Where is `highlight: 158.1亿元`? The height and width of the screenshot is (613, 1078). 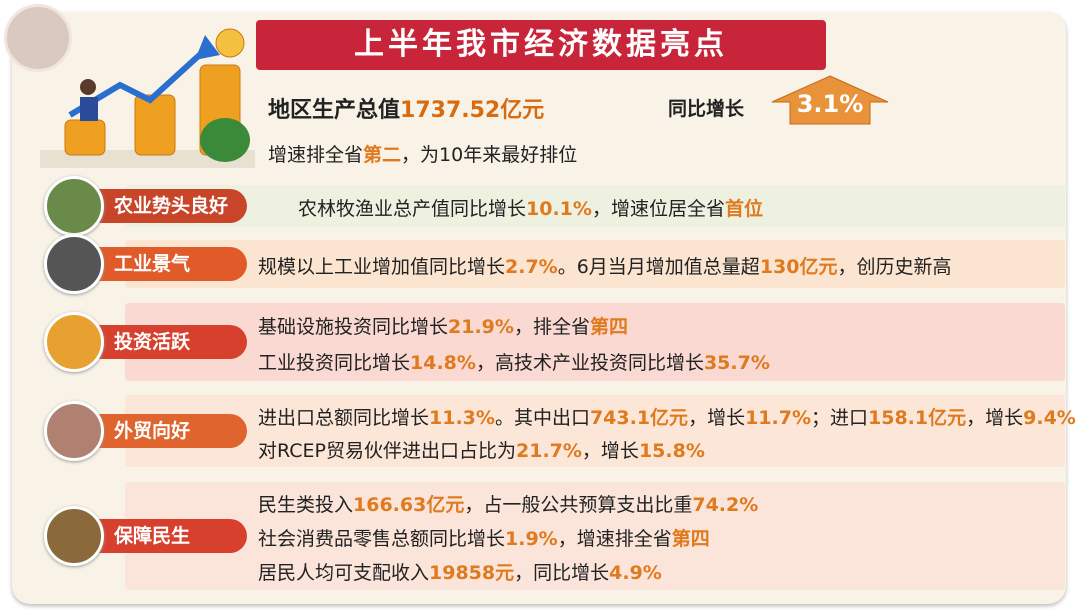 highlight: 158.1亿元 is located at coordinates (917, 417).